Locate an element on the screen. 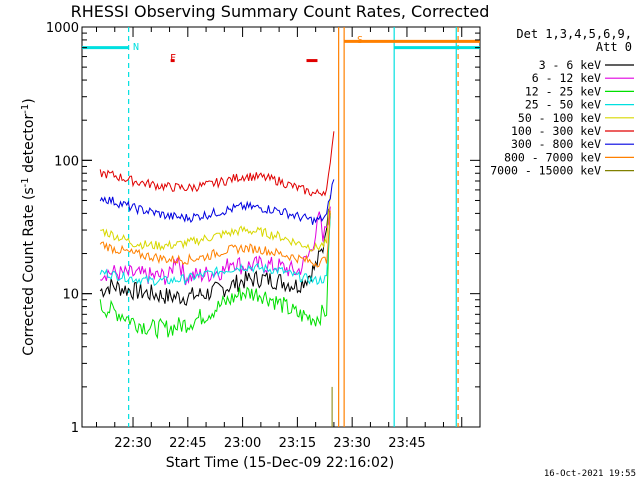  y-axis-label: Corrected Count Rate (s-1 detector-1) is located at coordinates (28, 226).